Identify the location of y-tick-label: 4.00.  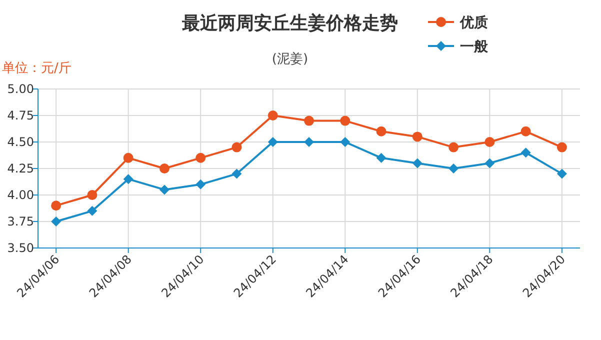
(20, 195).